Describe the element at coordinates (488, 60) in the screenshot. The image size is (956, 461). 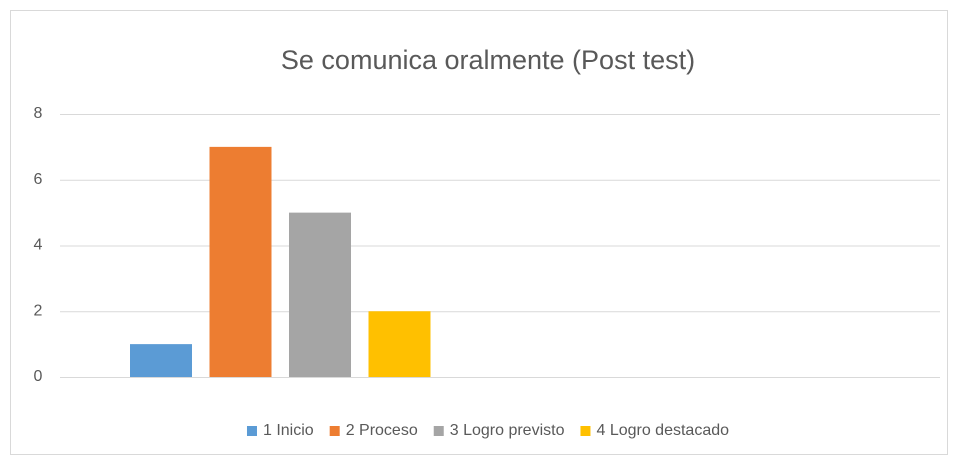
I see `chart-title: Se comunica oralmente (Post test)` at that location.